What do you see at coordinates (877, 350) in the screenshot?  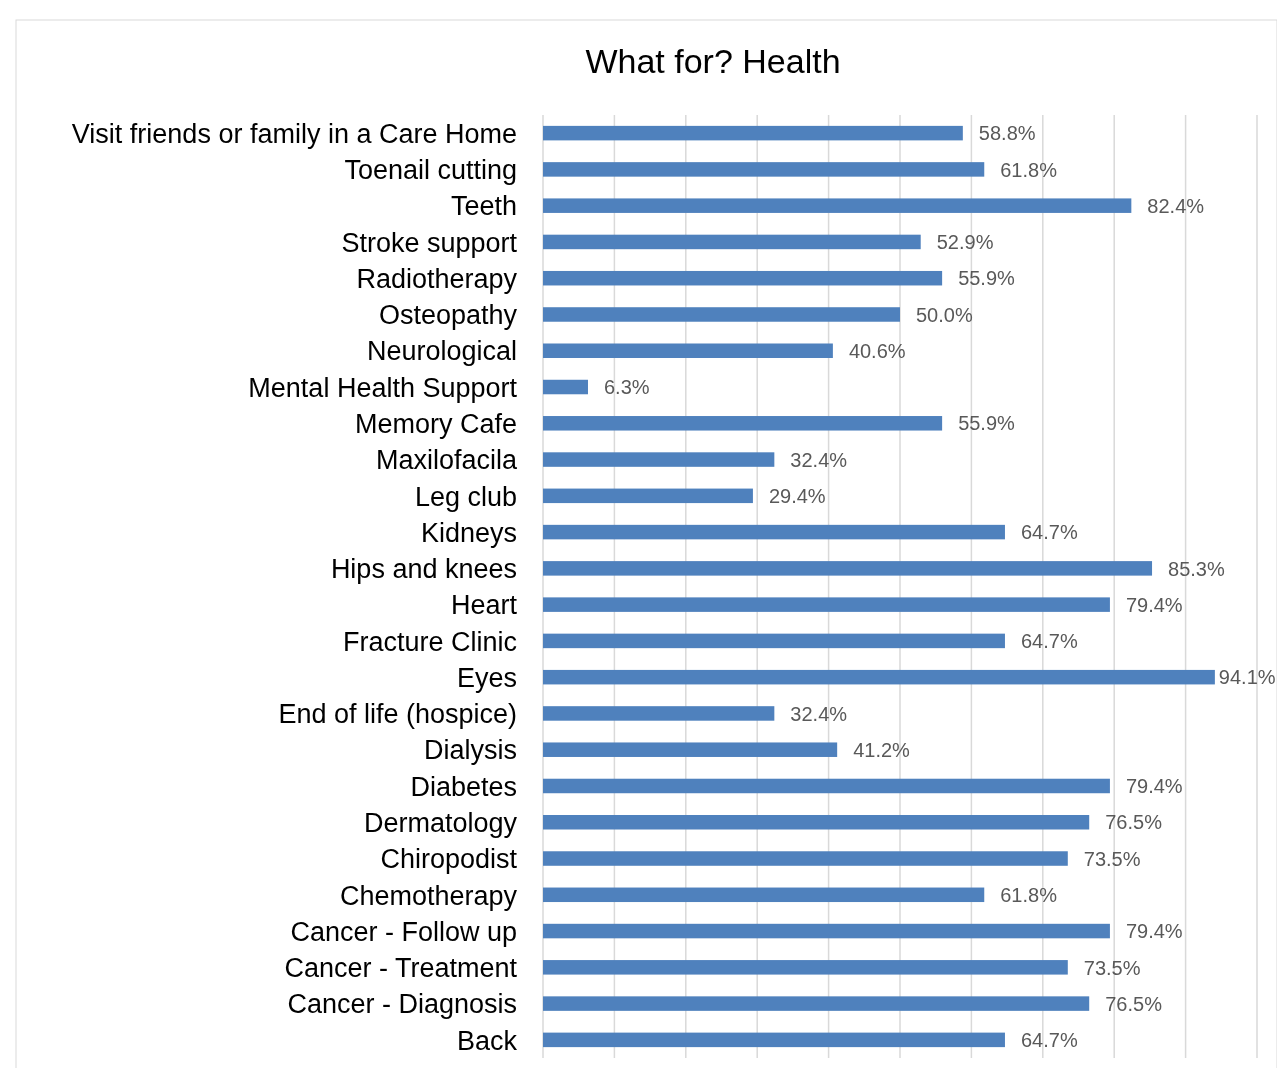 I see `data-label: 40.6%` at bounding box center [877, 350].